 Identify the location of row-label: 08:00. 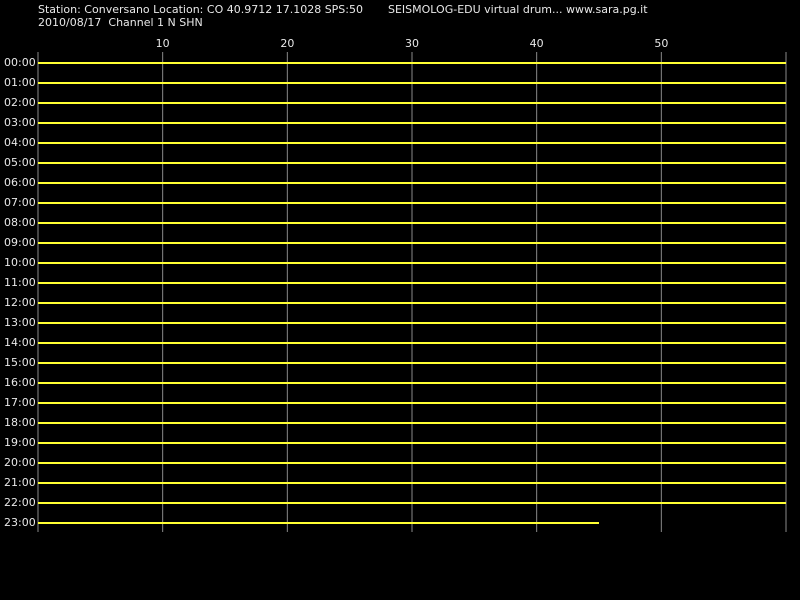
(20, 222).